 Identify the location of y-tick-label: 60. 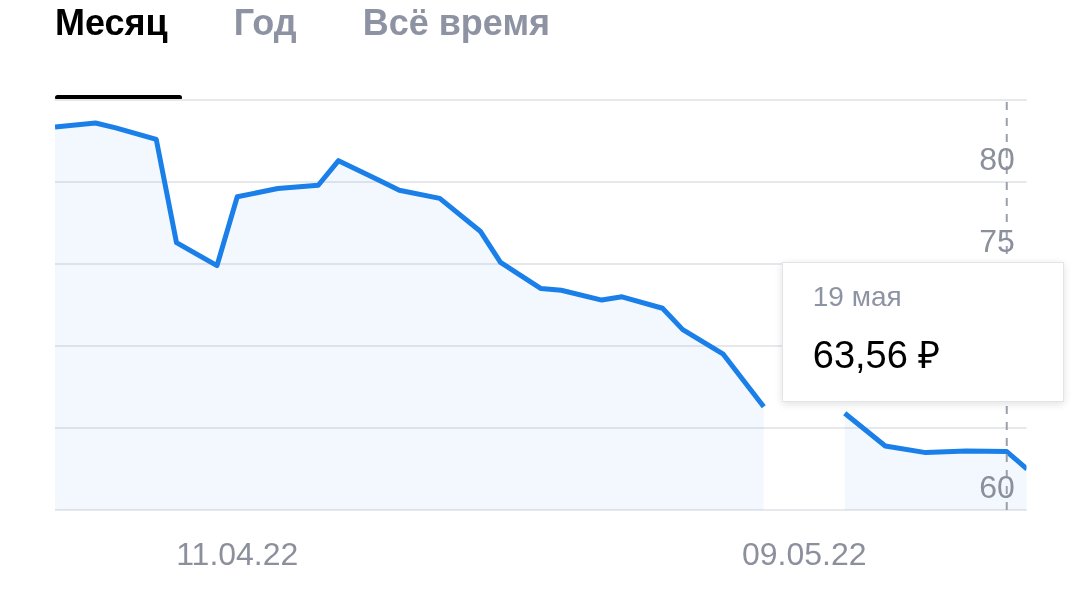
(997, 487).